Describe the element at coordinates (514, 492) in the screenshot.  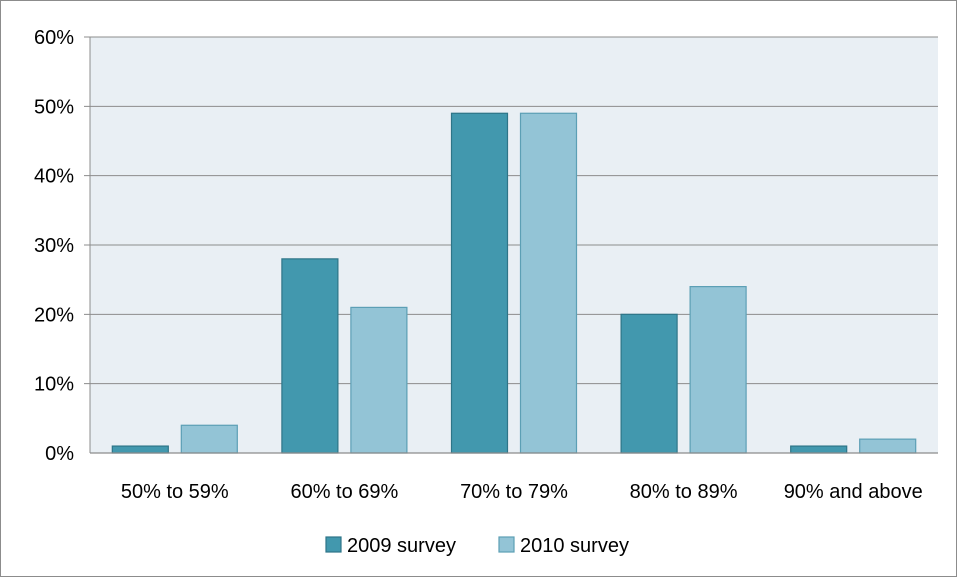
I see `x-tick-label: 70% to 79%` at that location.